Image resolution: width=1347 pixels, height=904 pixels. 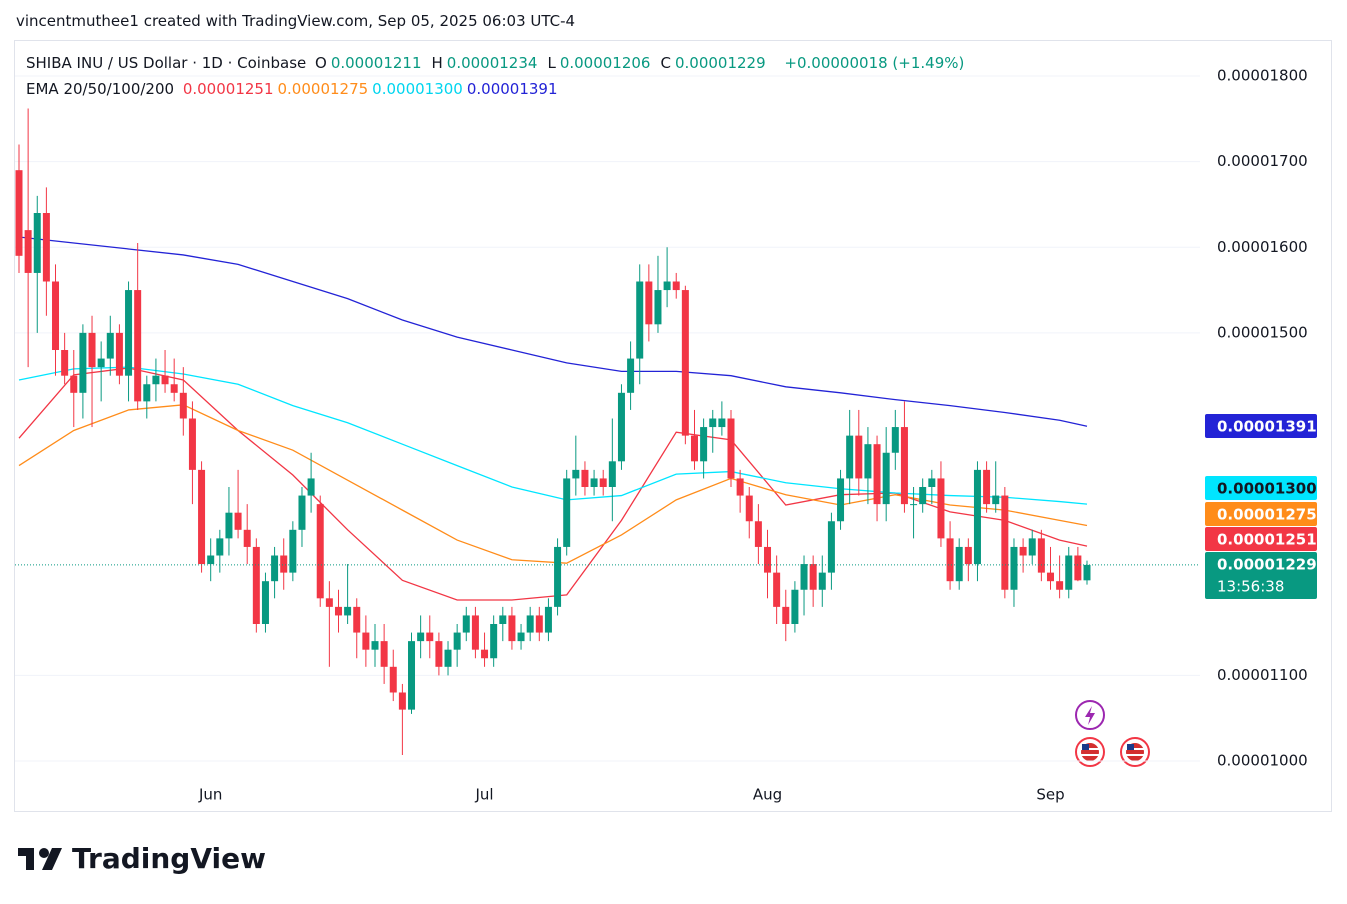 I want to click on price-badge-label: 0.00001275, so click(x=1267, y=515).